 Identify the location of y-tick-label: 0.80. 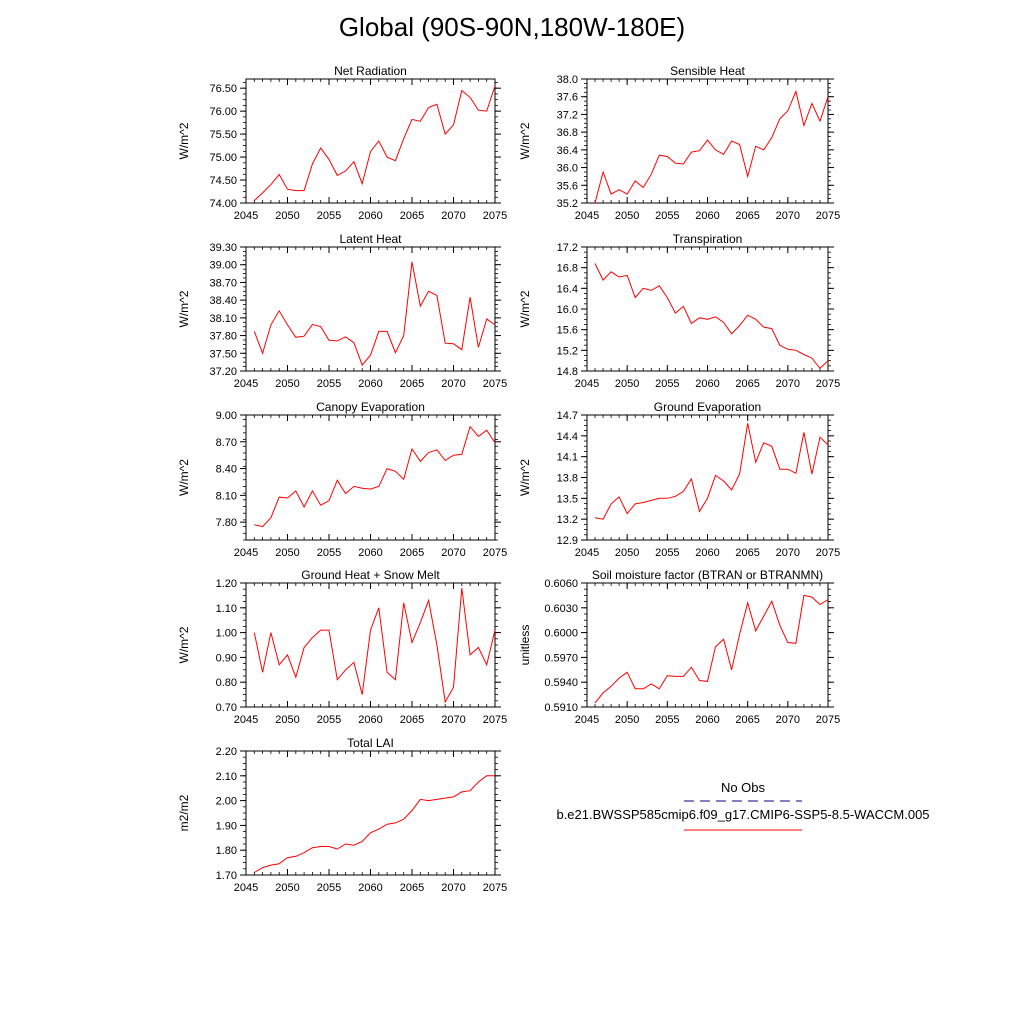
(226, 683).